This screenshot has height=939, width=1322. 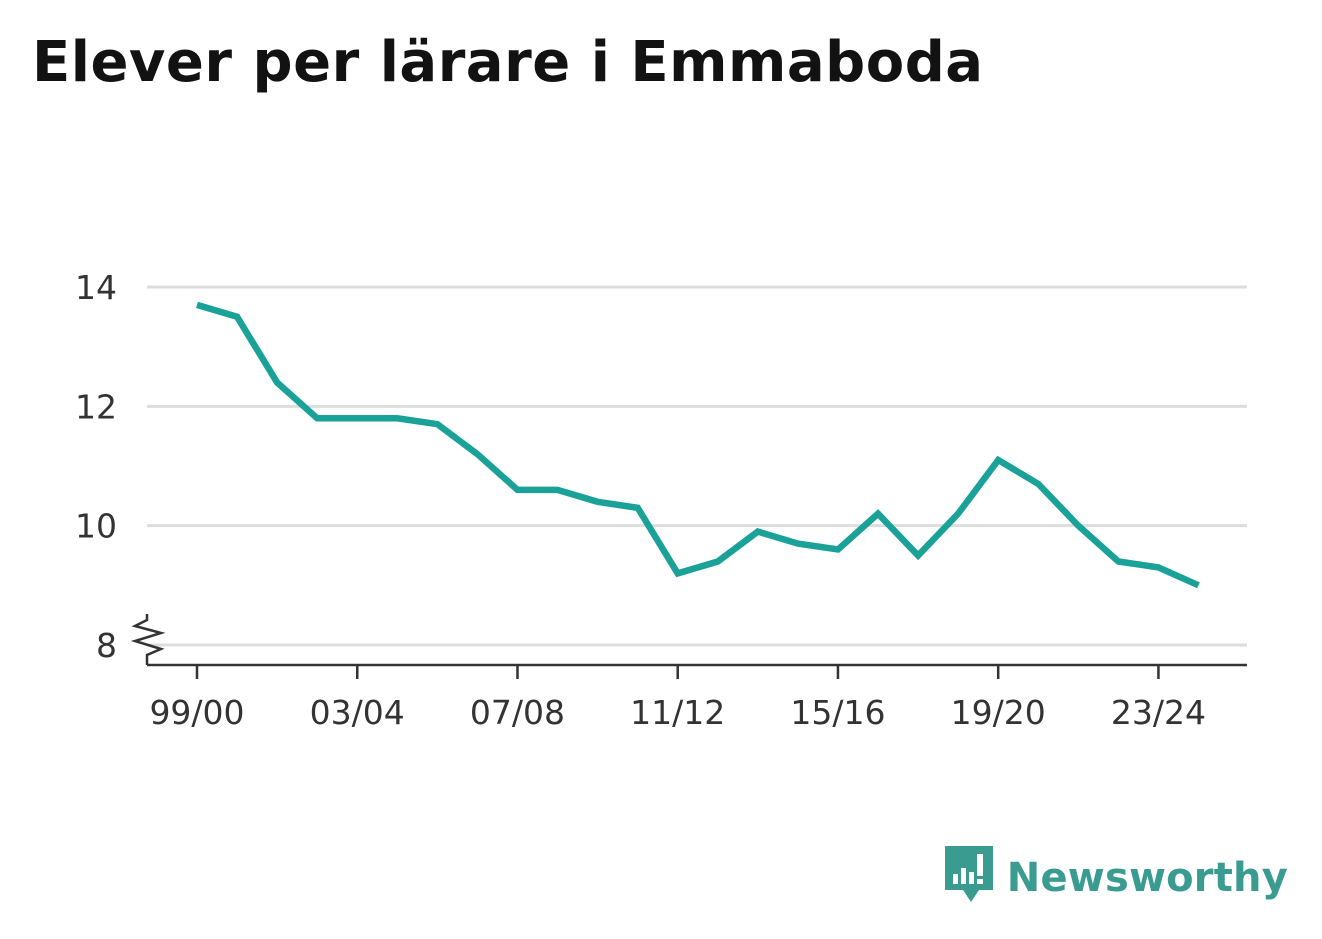 What do you see at coordinates (508, 62) in the screenshot?
I see `page-title: Elever per lärare i Emmaboda` at bounding box center [508, 62].